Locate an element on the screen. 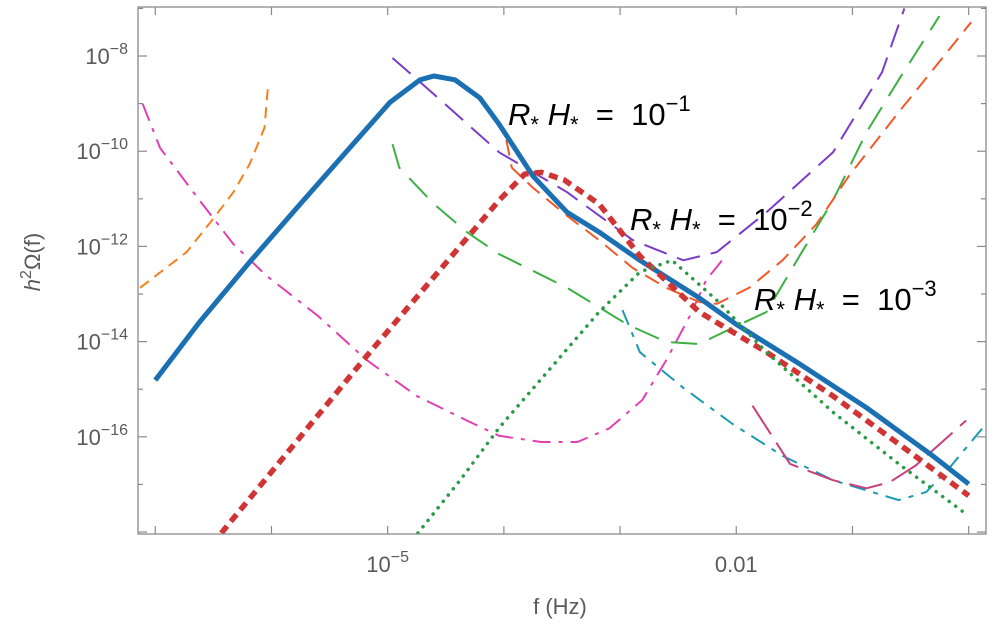 The image size is (996, 626). annotation-label: R* H* = 10−1 is located at coordinates (599, 114).